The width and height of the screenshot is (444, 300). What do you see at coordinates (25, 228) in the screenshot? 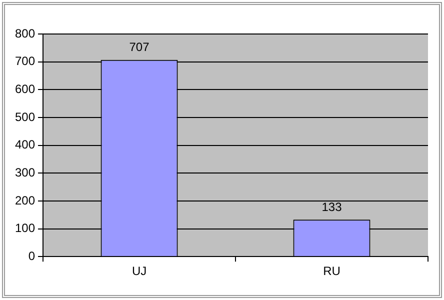
I see `y-tick-label: 100` at bounding box center [25, 228].